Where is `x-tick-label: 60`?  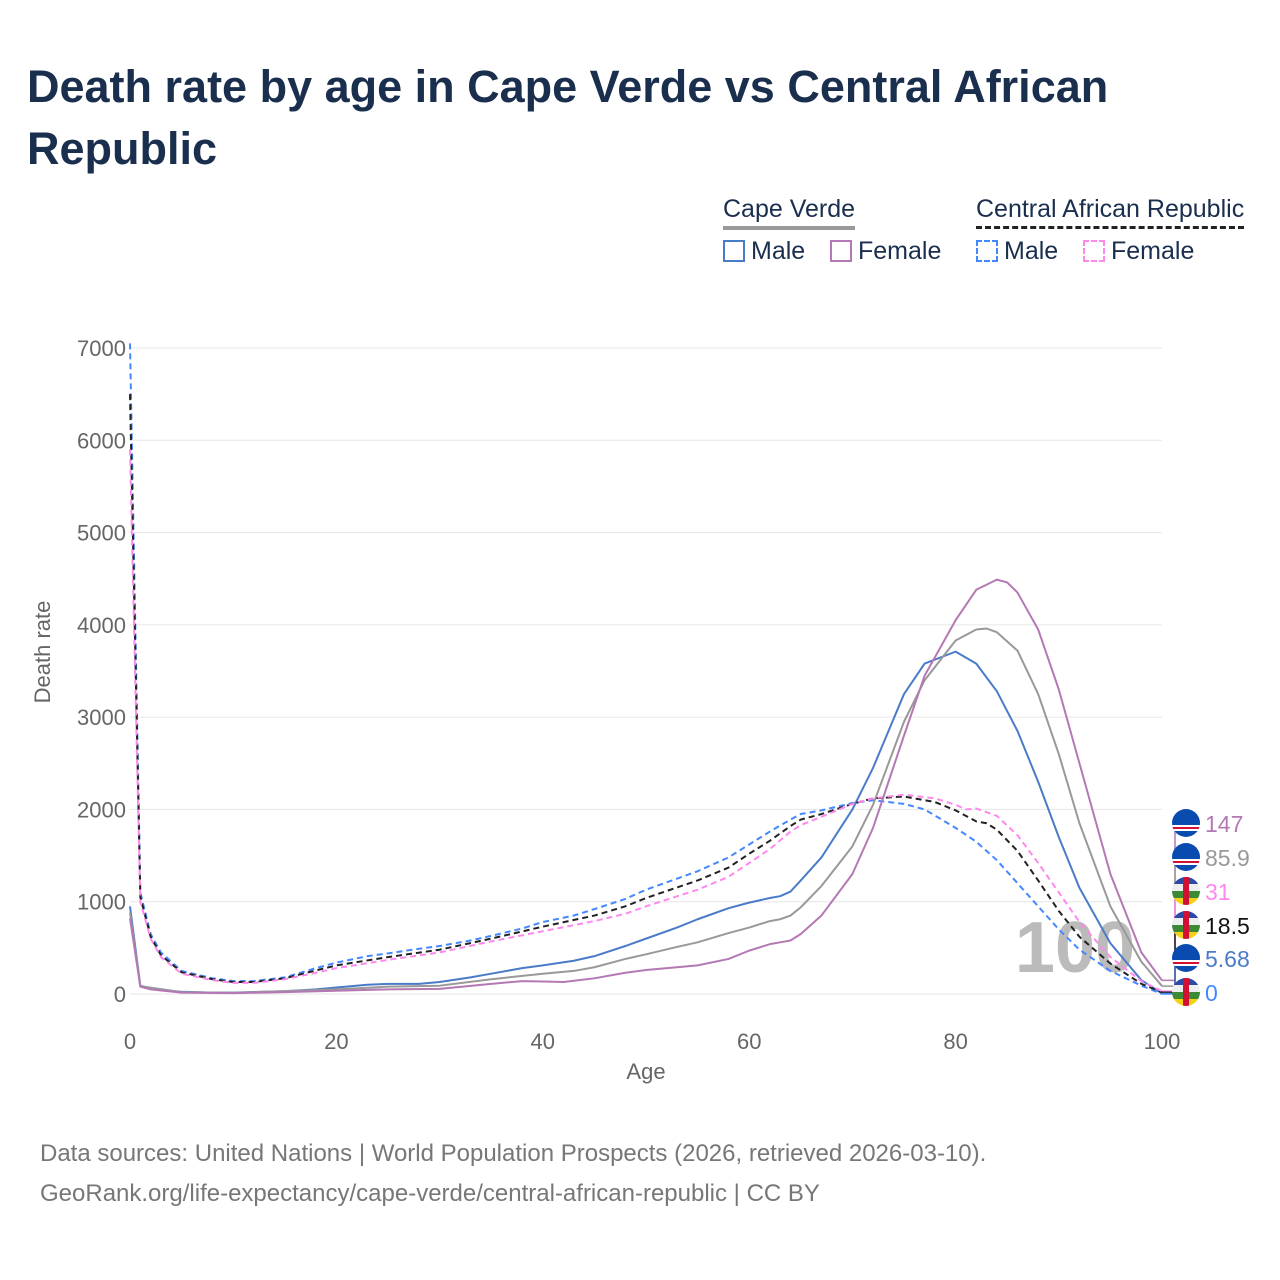 x-tick-label: 60 is located at coordinates (749, 1041).